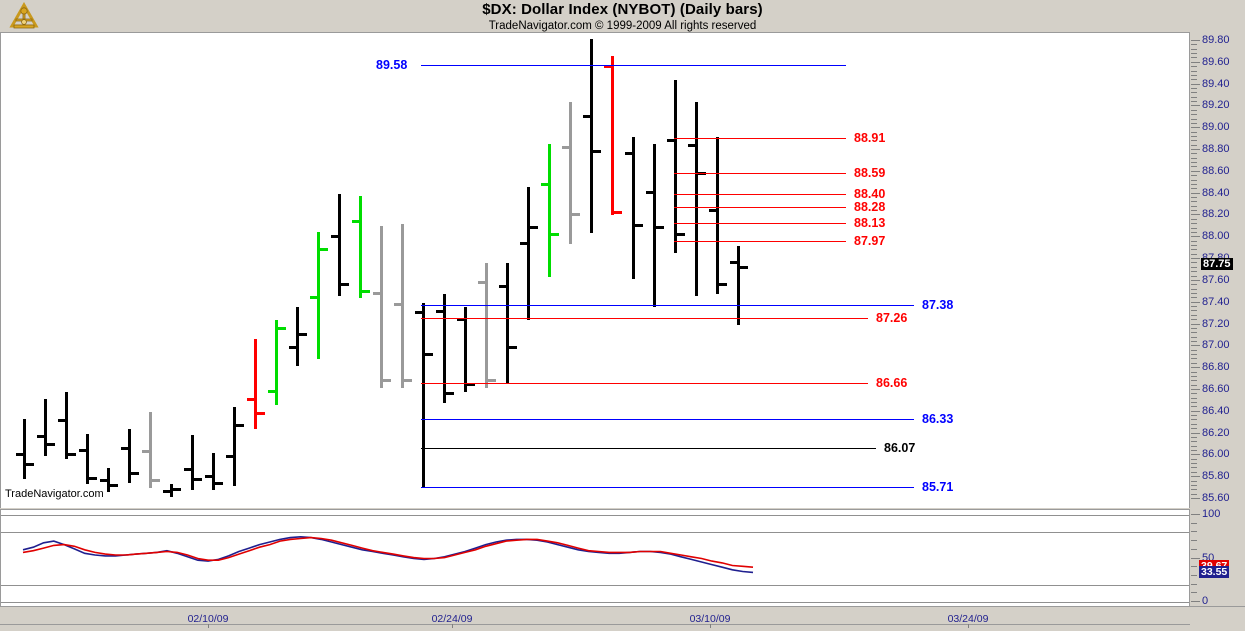 This screenshot has width=1245, height=631. What do you see at coordinates (667, 420) in the screenshot?
I see `level-86-33-line` at bounding box center [667, 420].